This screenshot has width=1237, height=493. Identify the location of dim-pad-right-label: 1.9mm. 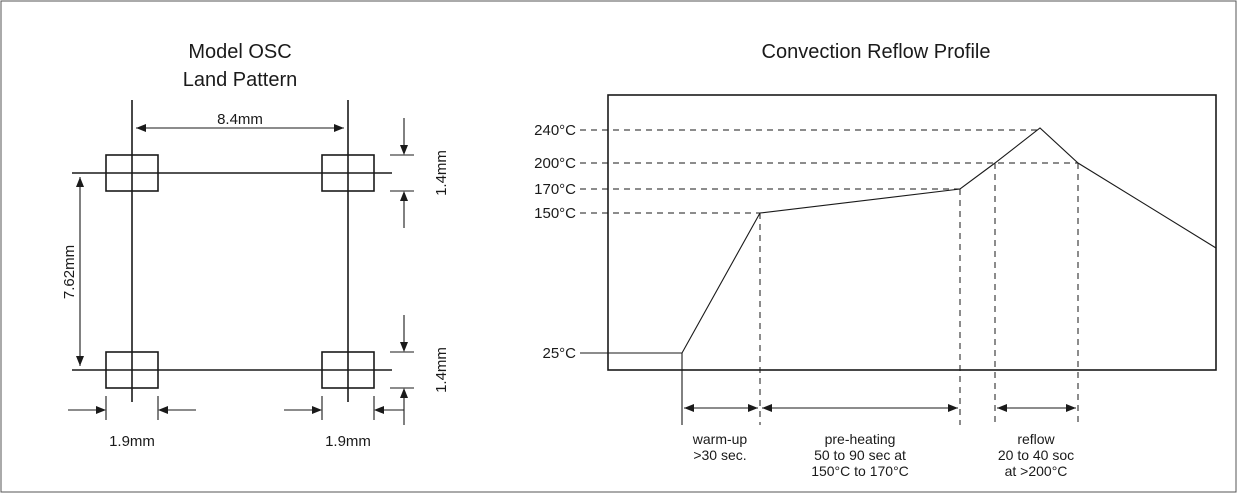
(348, 441).